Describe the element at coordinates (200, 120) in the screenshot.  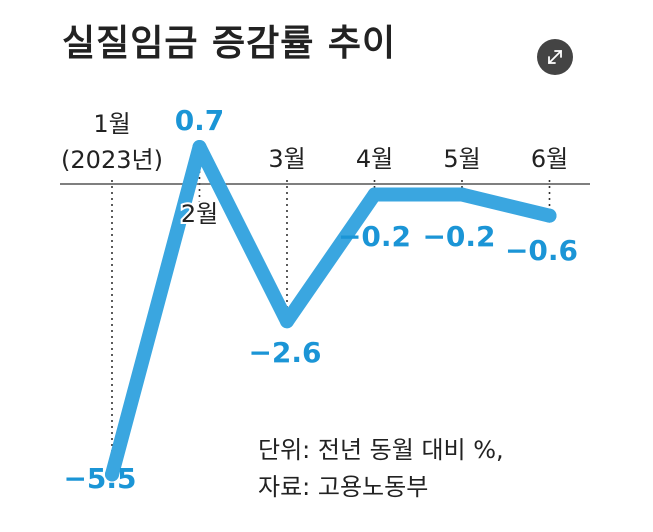
I see `value-label: 0.7` at that location.